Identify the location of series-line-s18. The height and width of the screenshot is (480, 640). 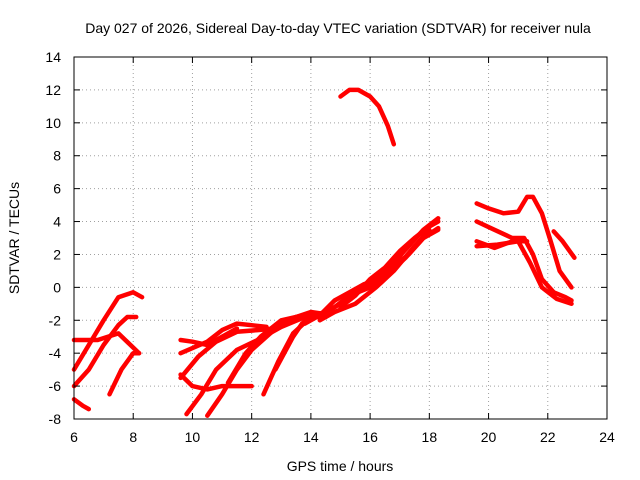
(389, 264).